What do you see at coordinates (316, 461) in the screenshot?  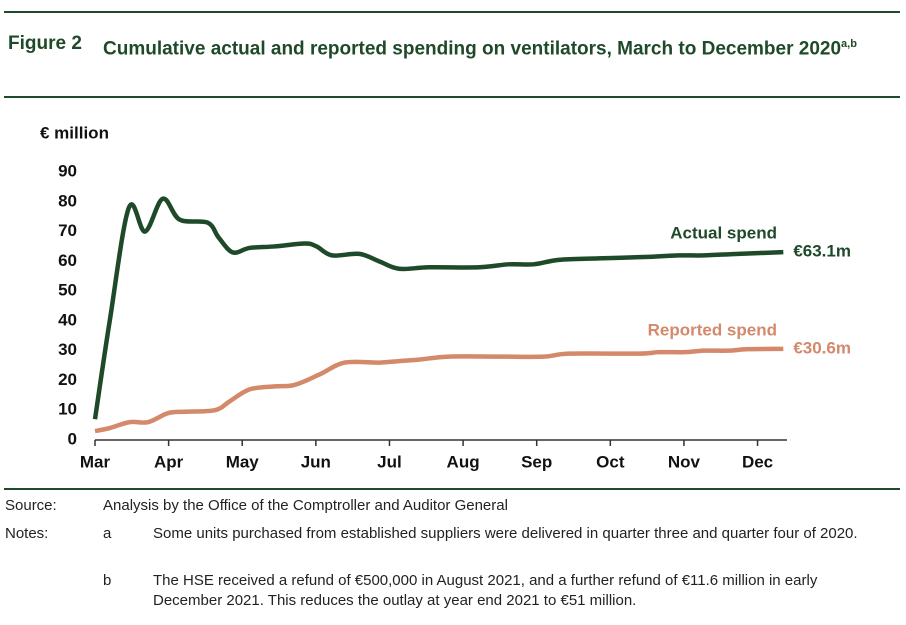 I see `x-tick-label: Jun` at bounding box center [316, 461].